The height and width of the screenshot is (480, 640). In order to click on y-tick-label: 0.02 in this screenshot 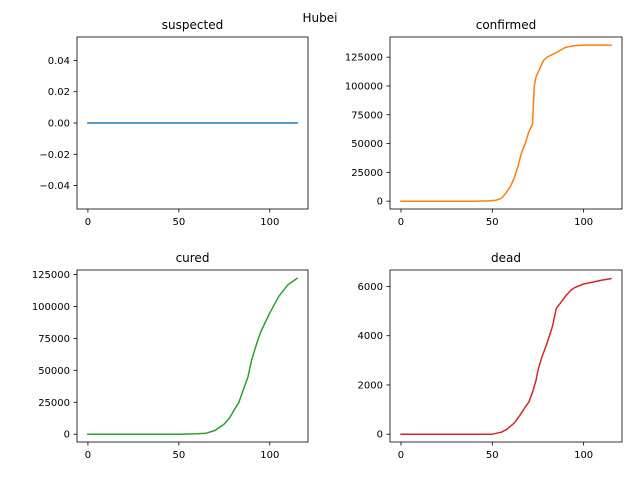, I will do `click(59, 92)`.